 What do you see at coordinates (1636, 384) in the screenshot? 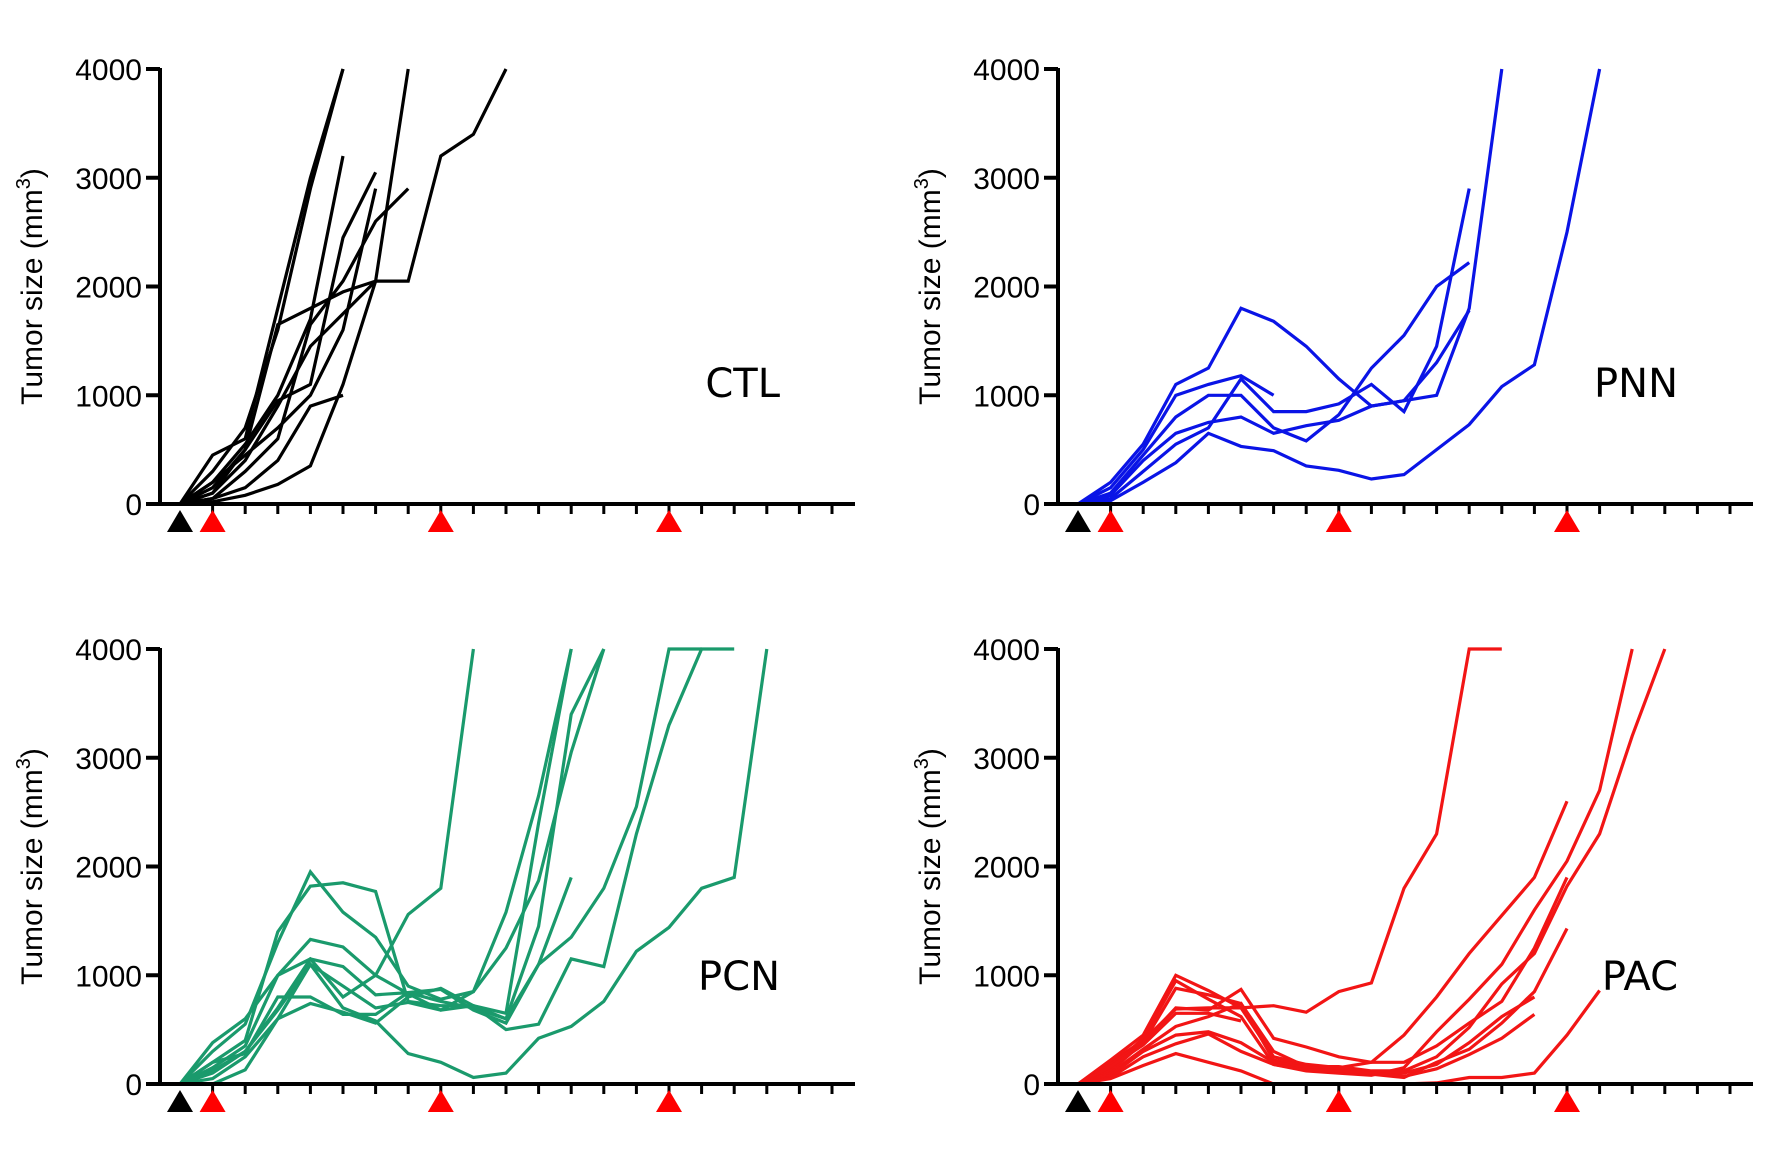
I see `group-label: PNN` at bounding box center [1636, 384].